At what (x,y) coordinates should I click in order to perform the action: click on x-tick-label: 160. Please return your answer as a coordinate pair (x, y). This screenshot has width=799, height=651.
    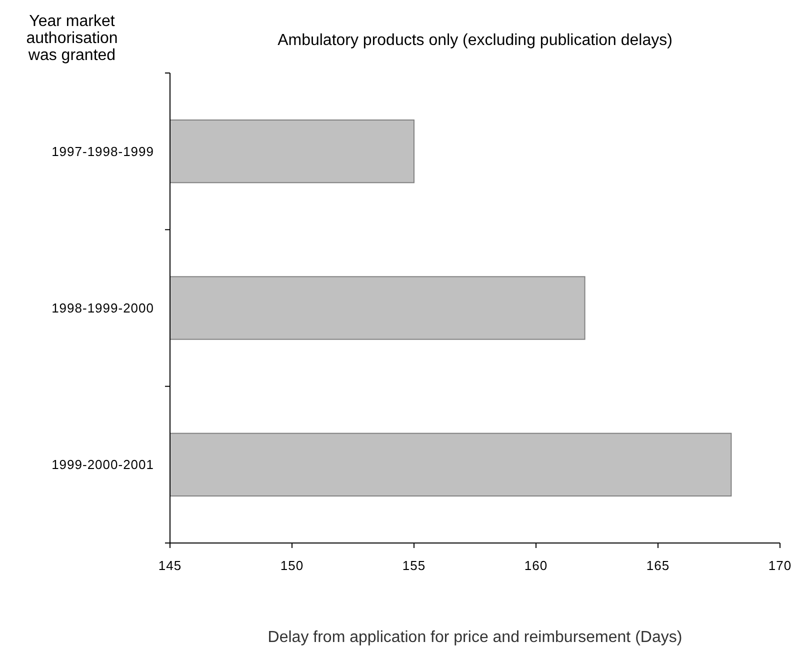
    Looking at the image, I should click on (536, 565).